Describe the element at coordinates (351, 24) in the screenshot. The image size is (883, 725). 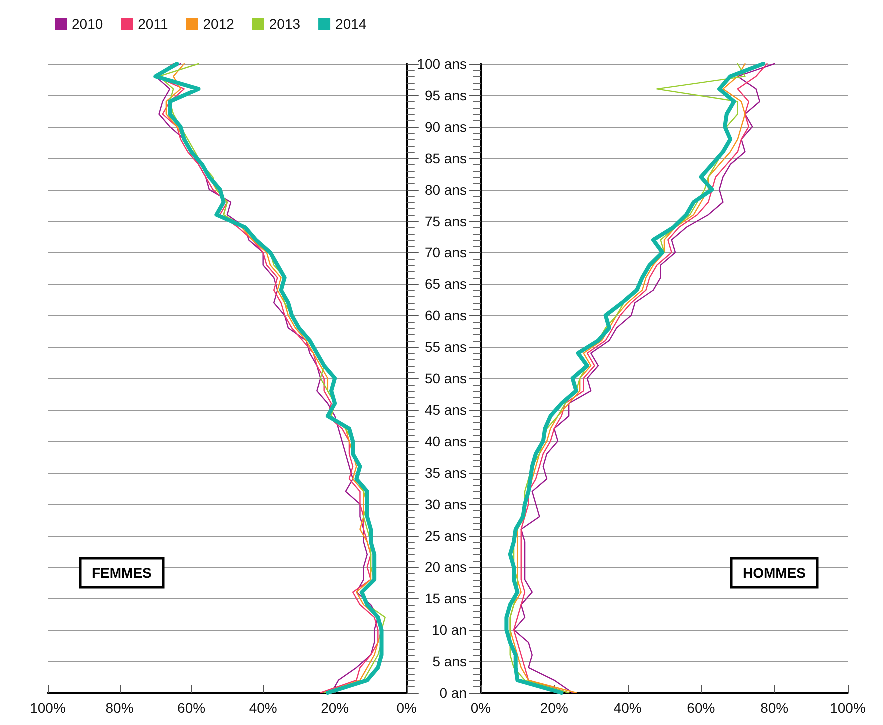
I see `legend-label: 2014` at that location.